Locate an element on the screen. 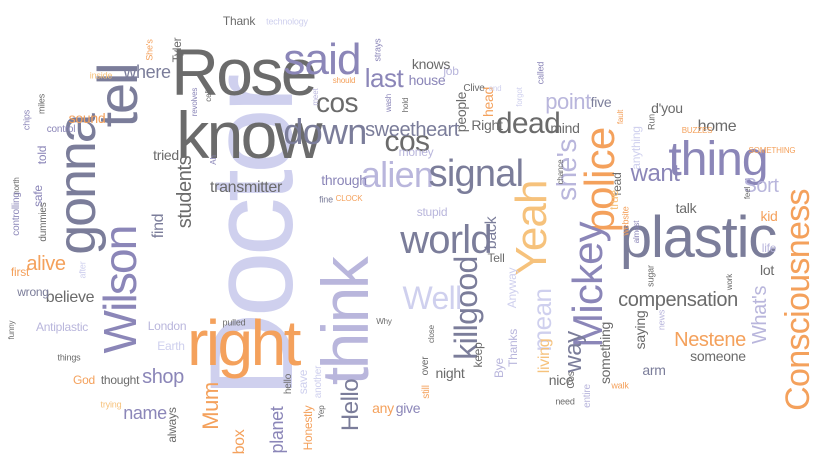  word-shes-small: She's is located at coordinates (149, 50).